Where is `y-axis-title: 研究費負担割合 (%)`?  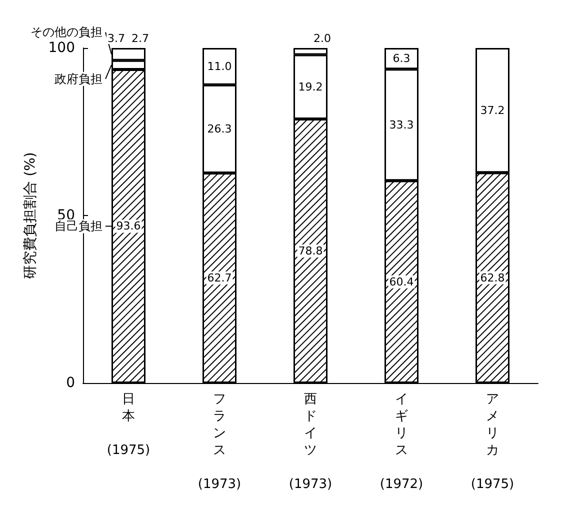
y-axis-title: 研究費負担割合 (%) is located at coordinates (30, 215).